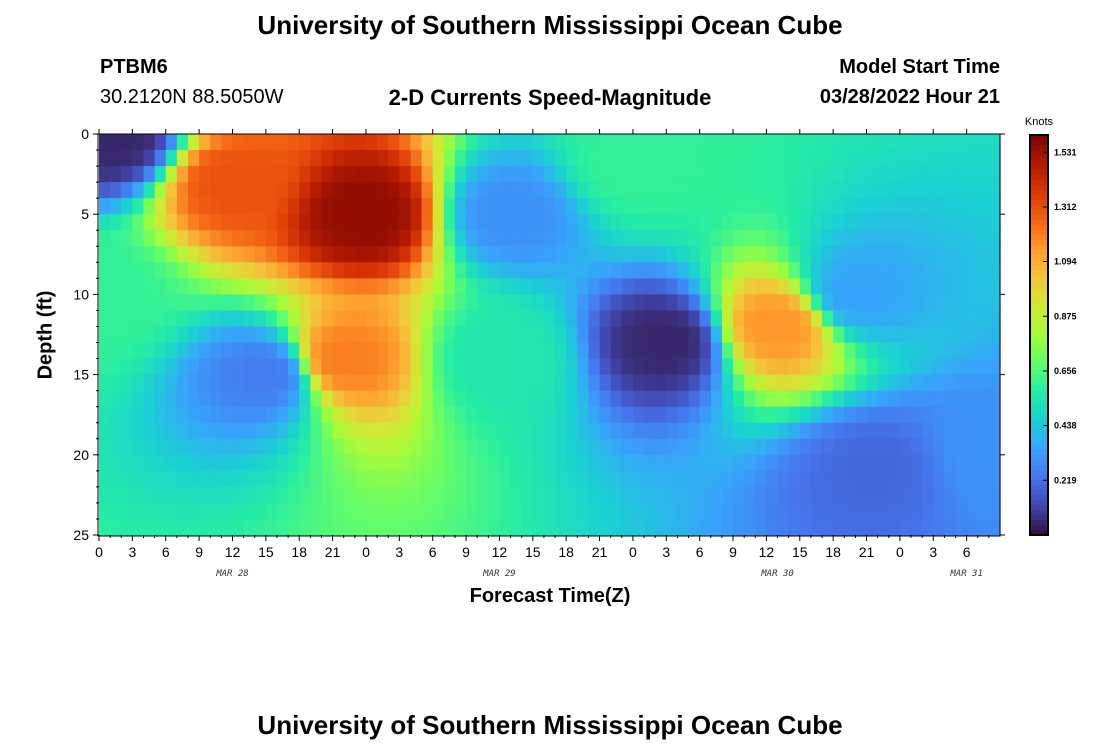  What do you see at coordinates (81, 375) in the screenshot?
I see `y-tick-label: 15` at bounding box center [81, 375].